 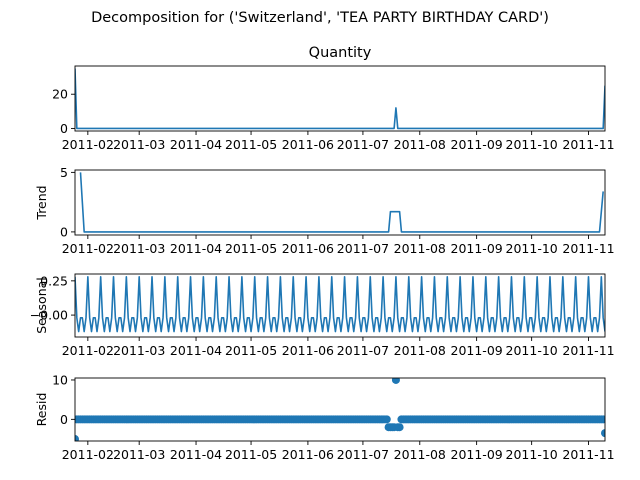 I want to click on trend-ytick-label: 5, so click(x=64, y=172).